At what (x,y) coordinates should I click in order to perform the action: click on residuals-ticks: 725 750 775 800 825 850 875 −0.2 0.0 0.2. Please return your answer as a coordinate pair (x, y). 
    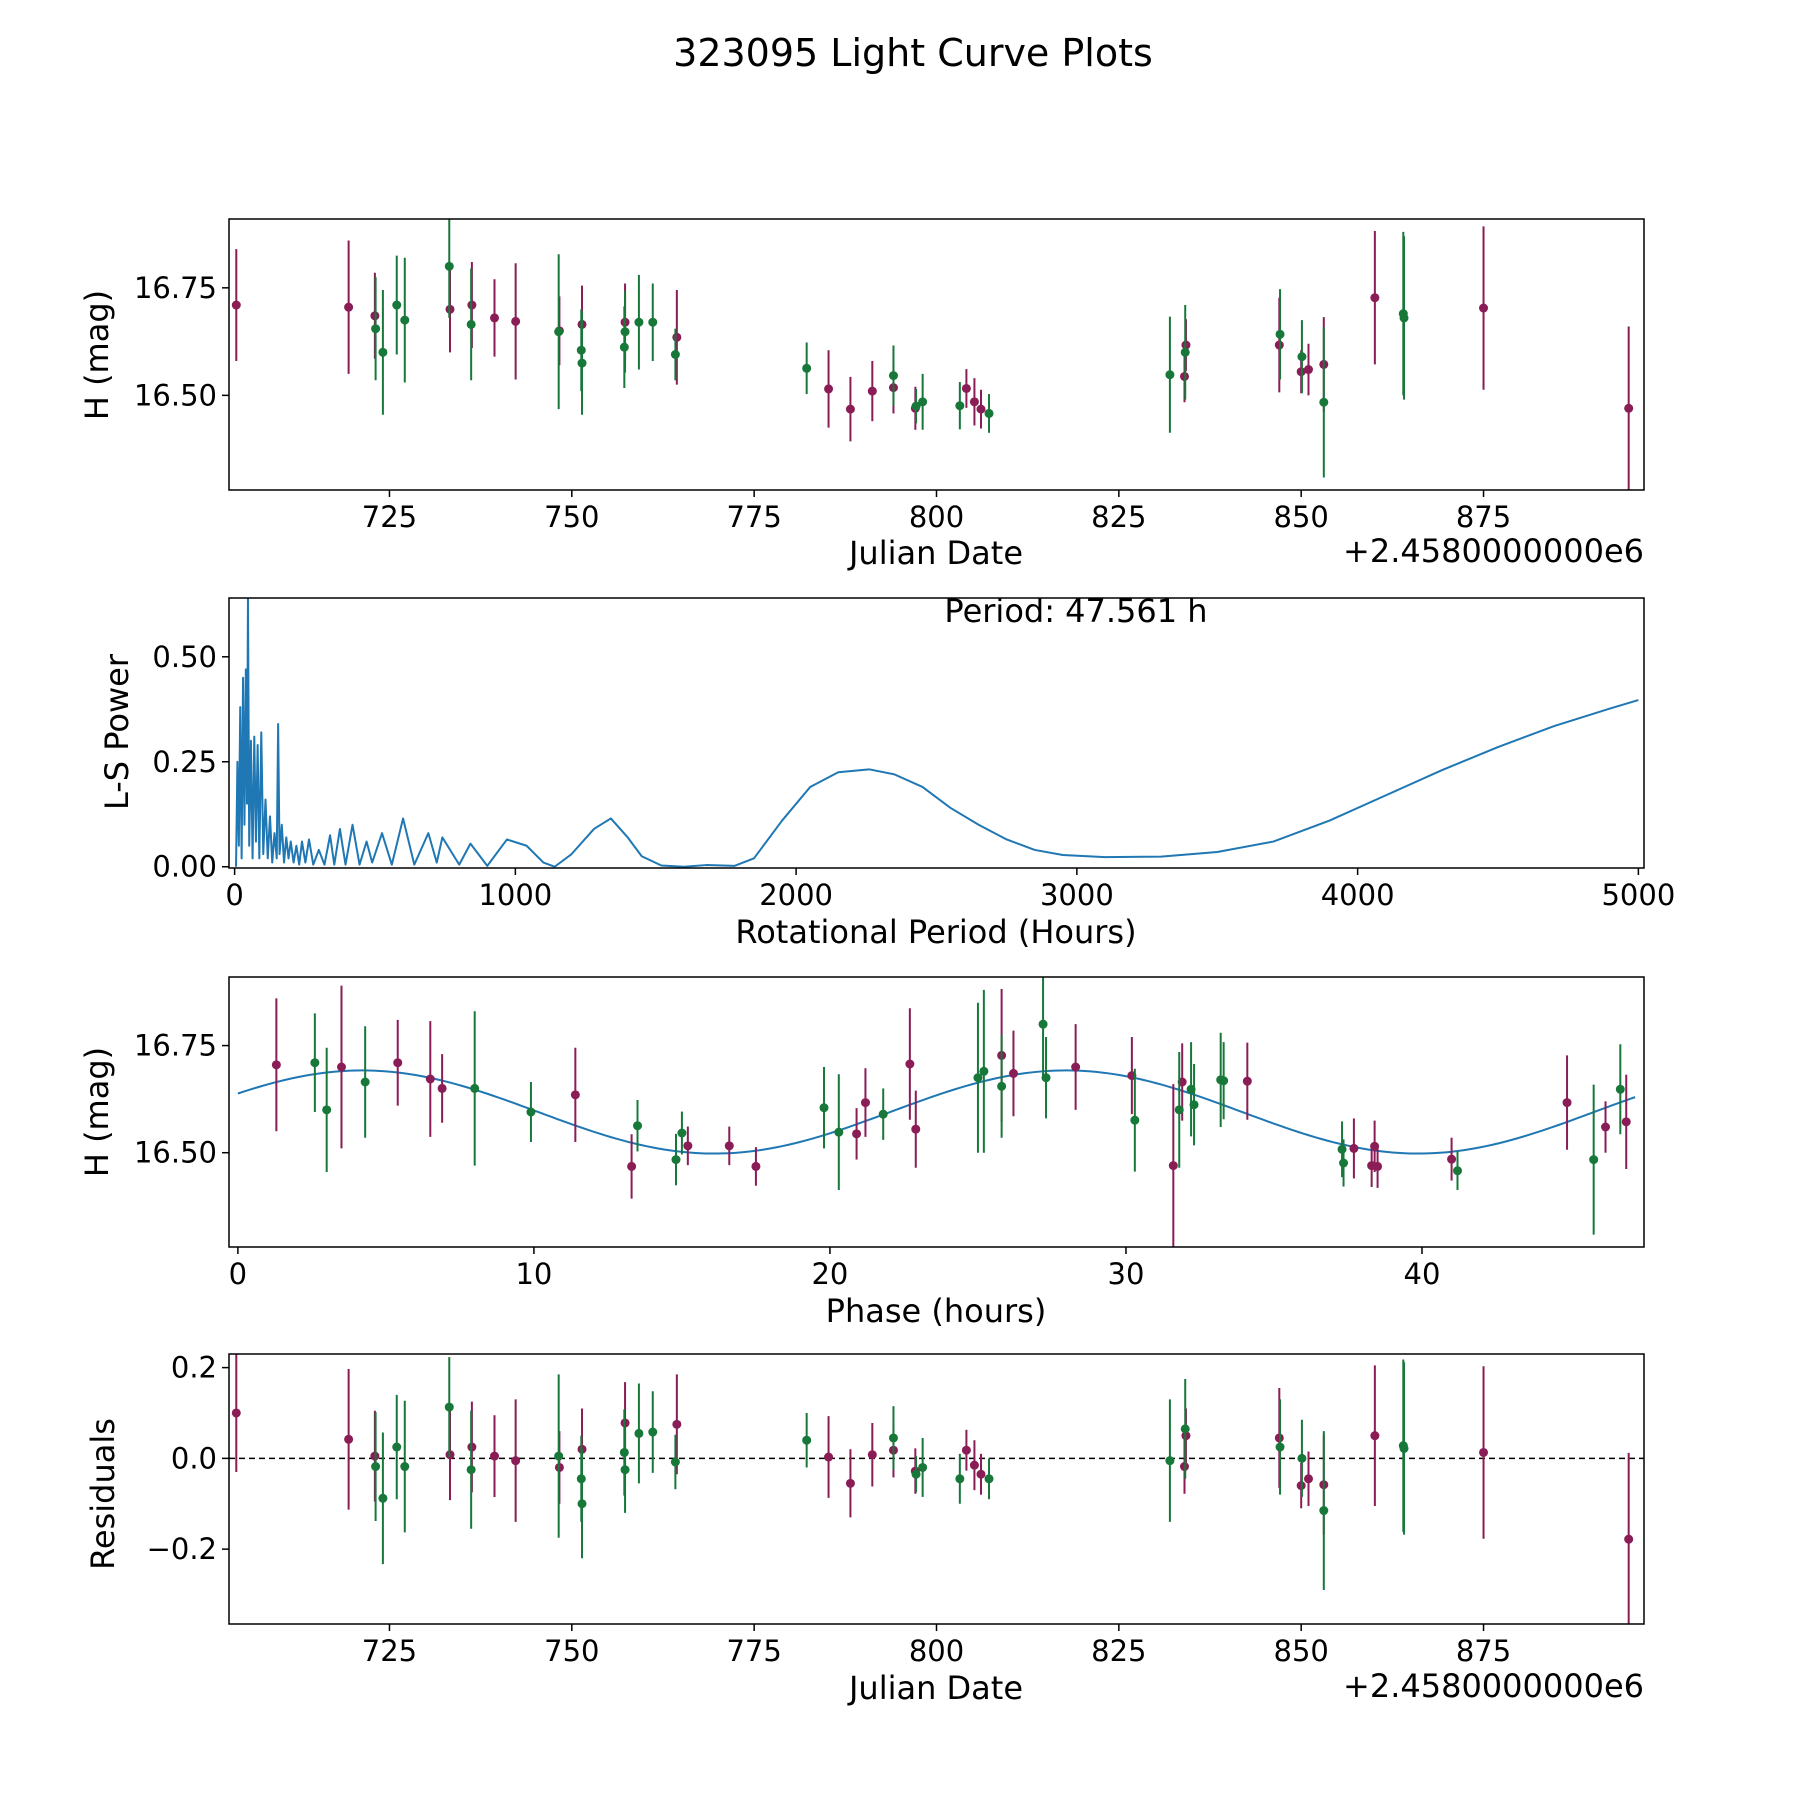
    Looking at the image, I should click on (829, 1509).